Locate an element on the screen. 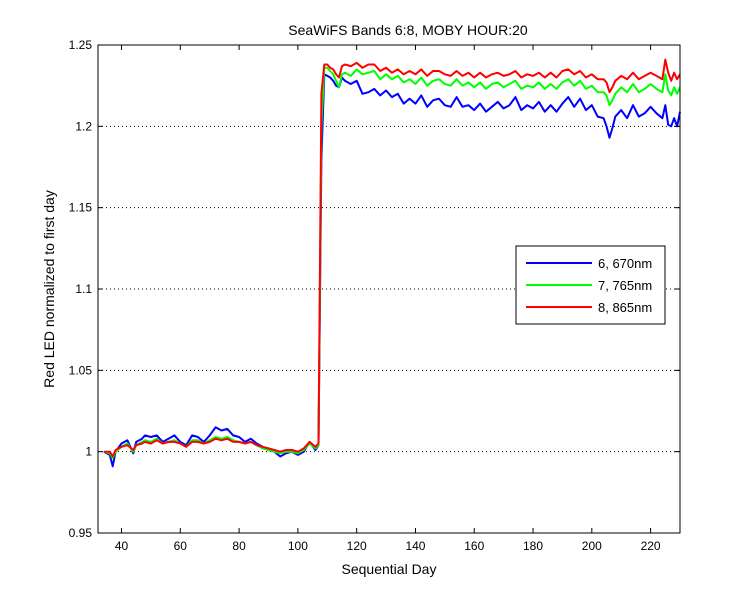 This screenshot has height=600, width=750. x-tick-label: 80 is located at coordinates (239, 546).